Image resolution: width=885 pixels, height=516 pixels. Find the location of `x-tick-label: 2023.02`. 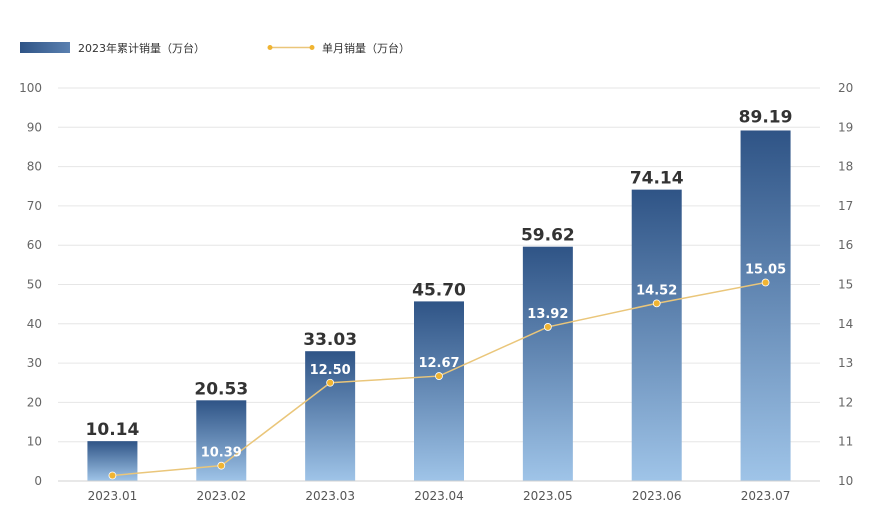

x-tick-label: 2023.02 is located at coordinates (221, 496).